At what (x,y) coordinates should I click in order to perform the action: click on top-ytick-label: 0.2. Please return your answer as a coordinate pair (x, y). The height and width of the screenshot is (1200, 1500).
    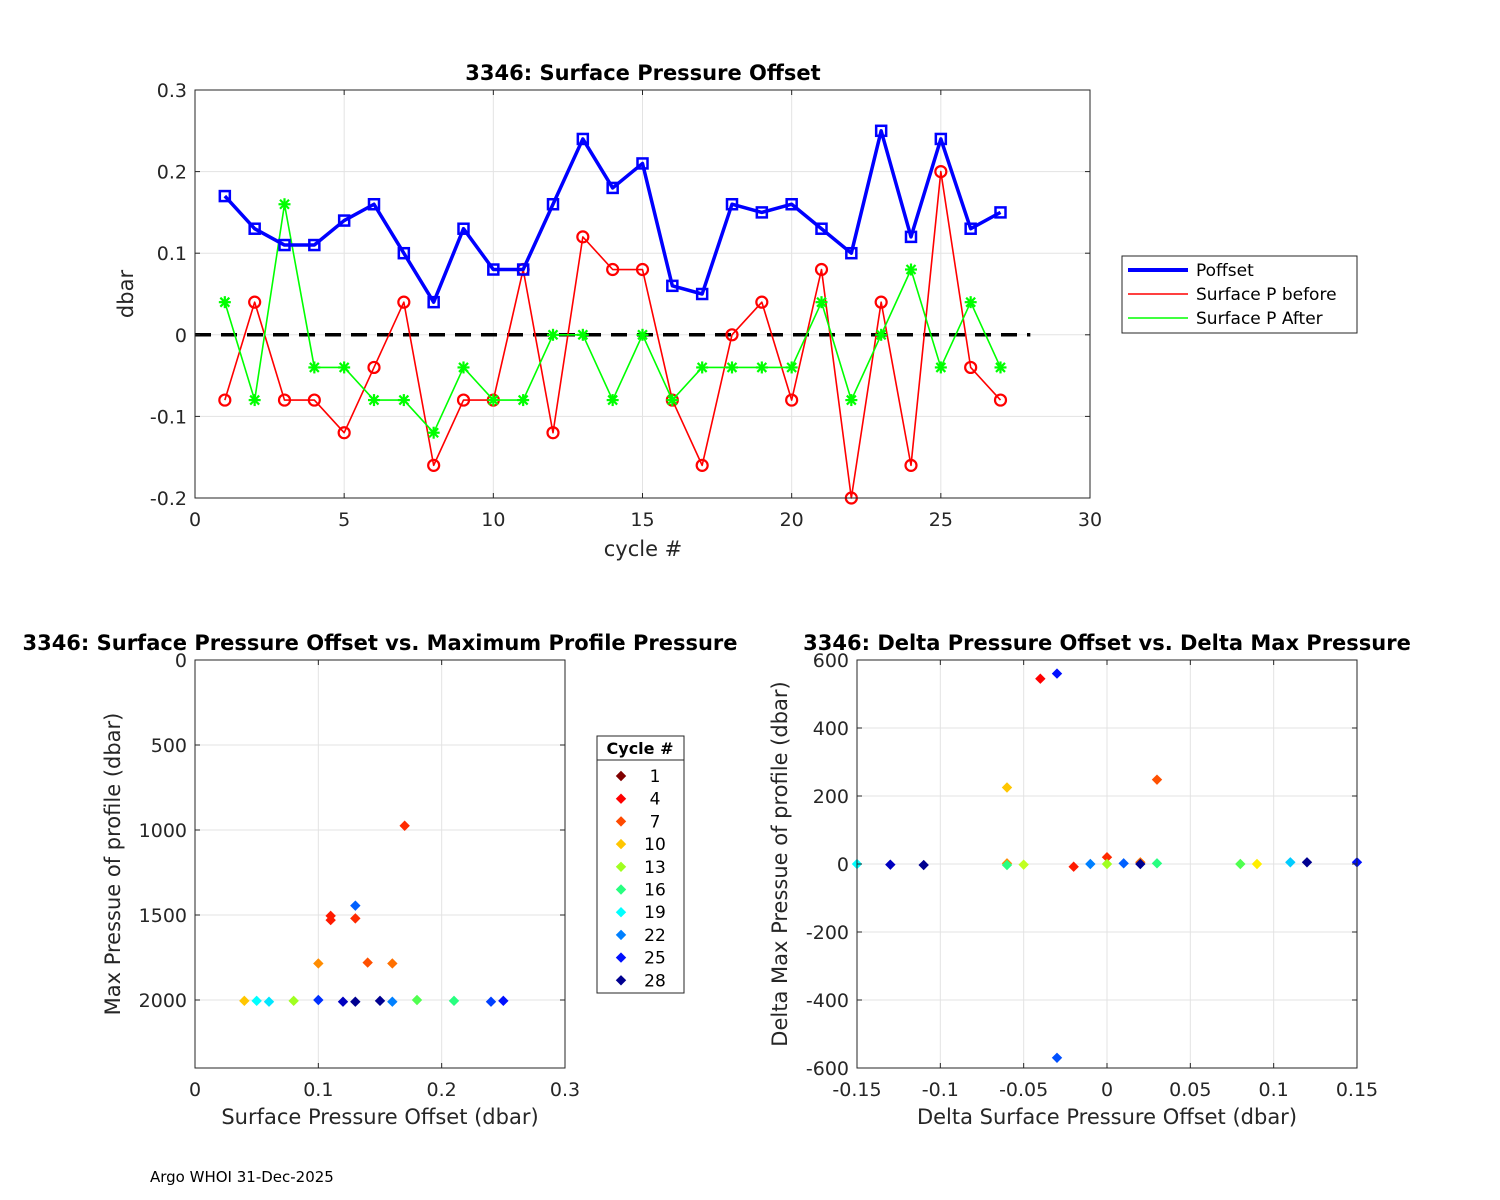
    Looking at the image, I should click on (172, 173).